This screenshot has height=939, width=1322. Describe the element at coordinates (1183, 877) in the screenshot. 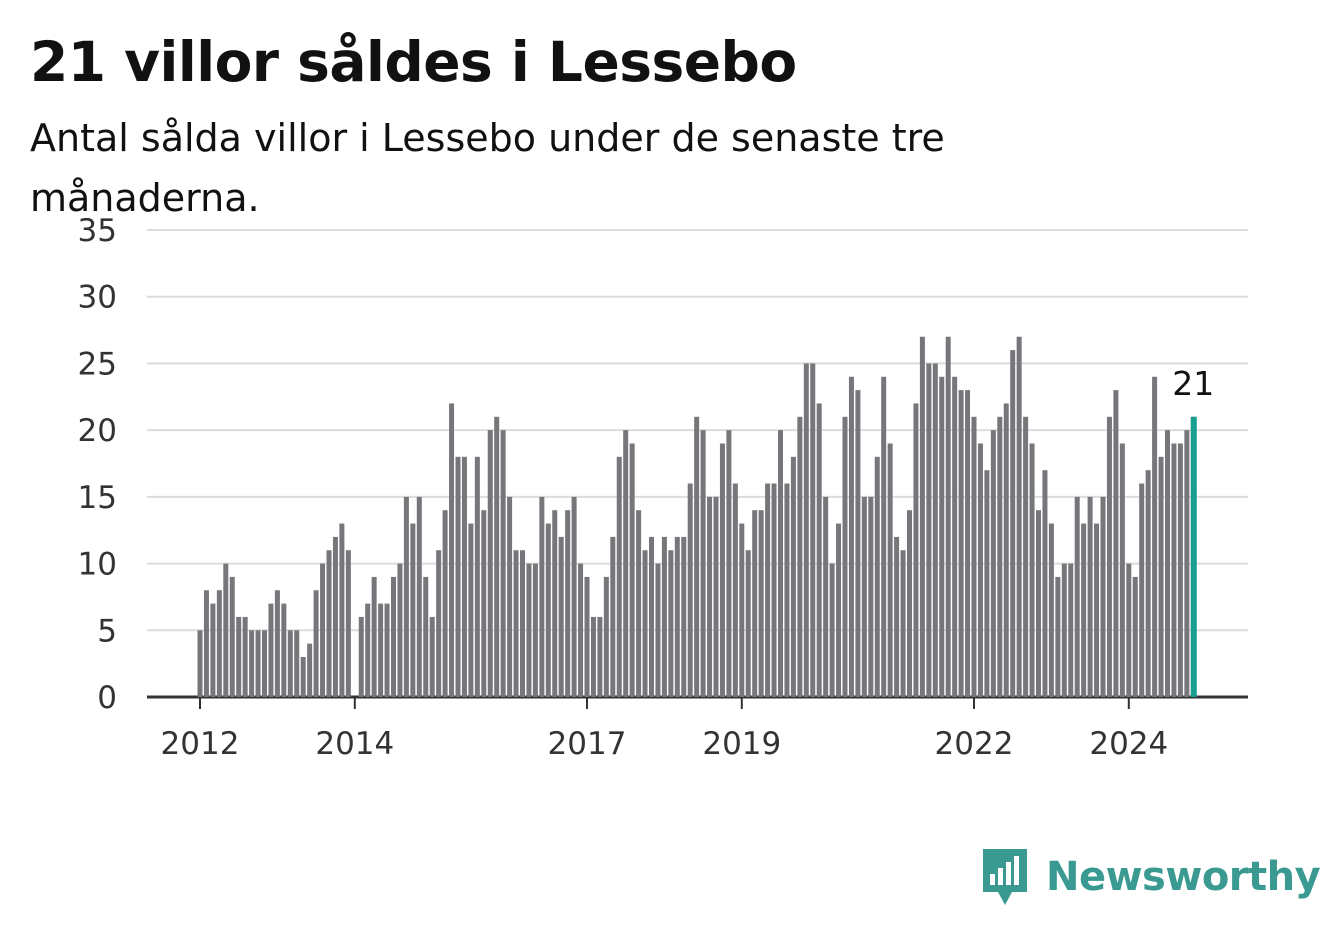

I see `logo-text: Newsworthy` at that location.